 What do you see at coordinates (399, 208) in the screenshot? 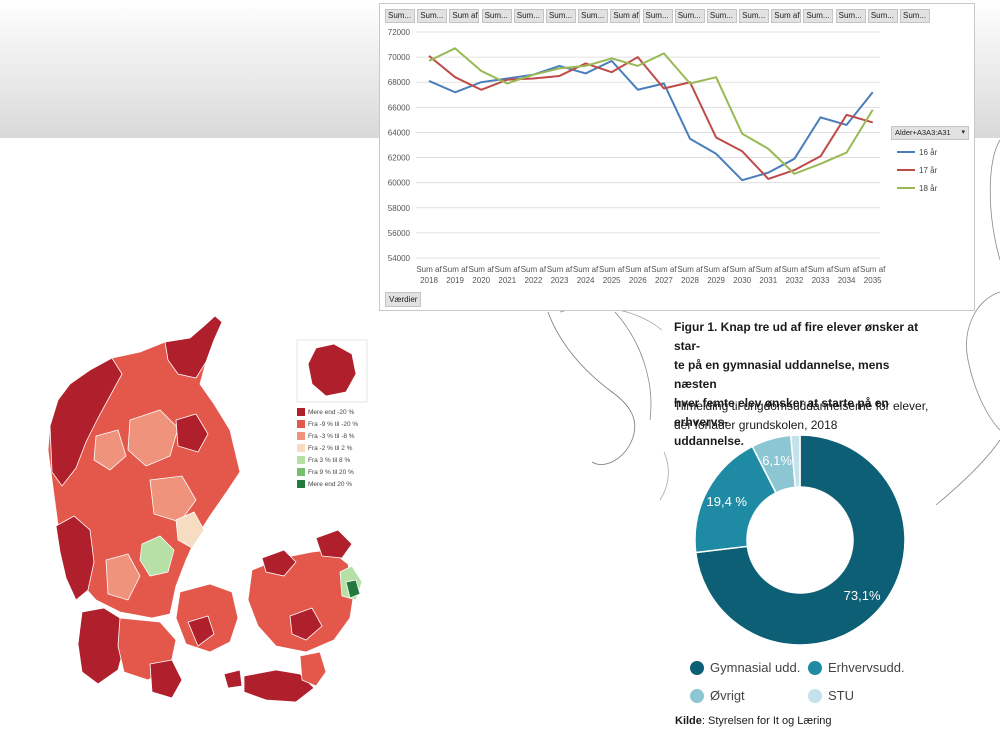
I see `y-tick-label: 58000` at bounding box center [399, 208].